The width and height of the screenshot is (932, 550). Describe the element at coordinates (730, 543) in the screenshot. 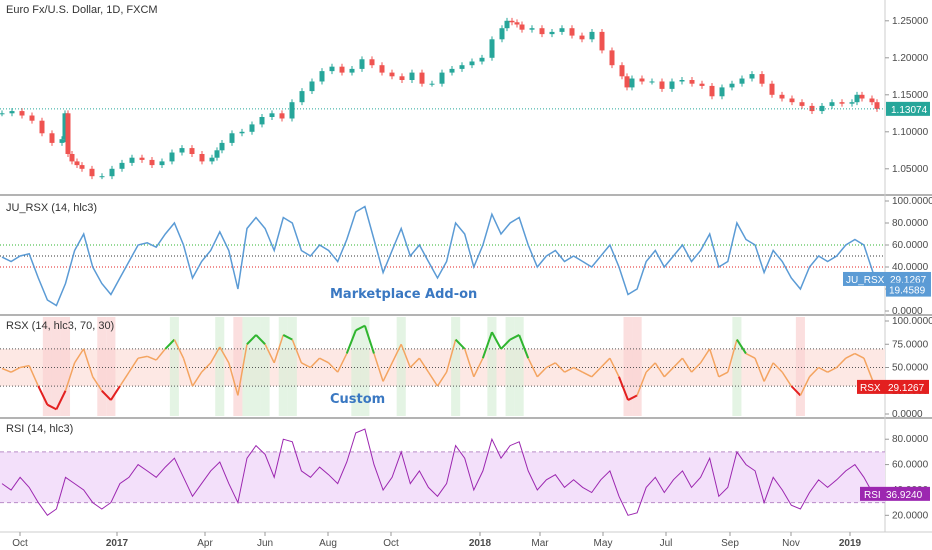

I see `time-tick-label: Sep` at that location.